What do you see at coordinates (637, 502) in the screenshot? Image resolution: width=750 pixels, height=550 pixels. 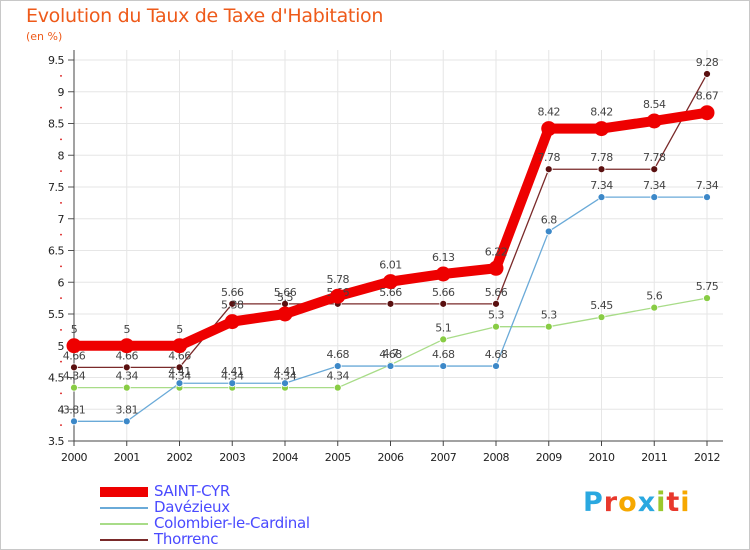 I see `proxiti-logo: Proxiti` at bounding box center [637, 502].